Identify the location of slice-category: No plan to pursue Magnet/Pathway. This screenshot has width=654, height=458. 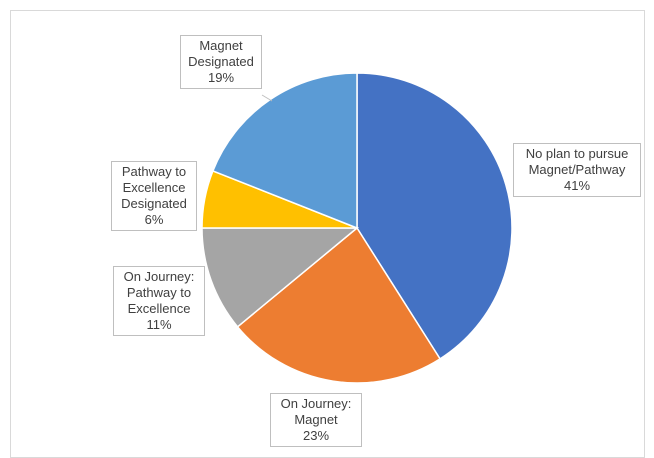
(577, 161).